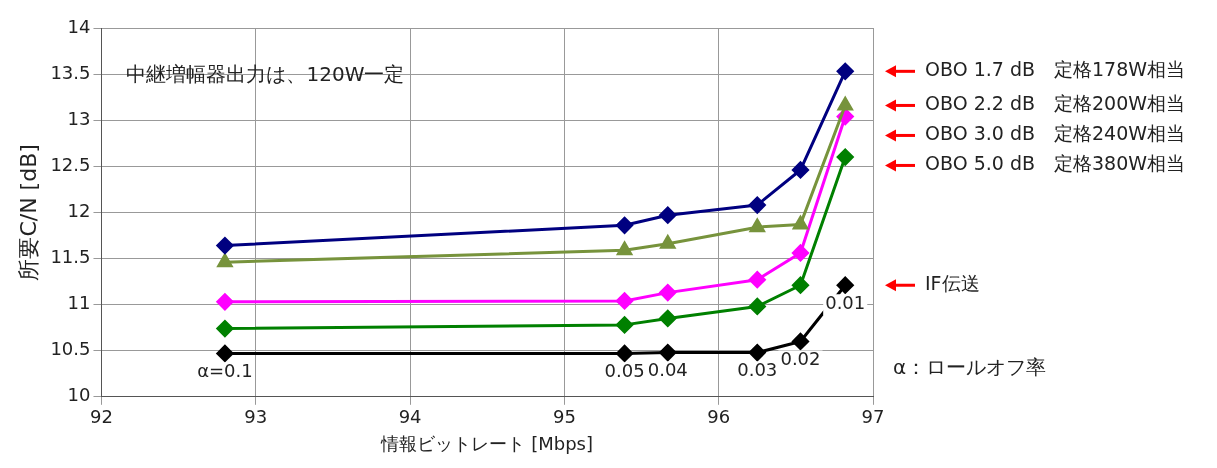 Image resolution: width=1217 pixels, height=468 pixels. I want to click on text: α：ロールオフ率, so click(970, 367).